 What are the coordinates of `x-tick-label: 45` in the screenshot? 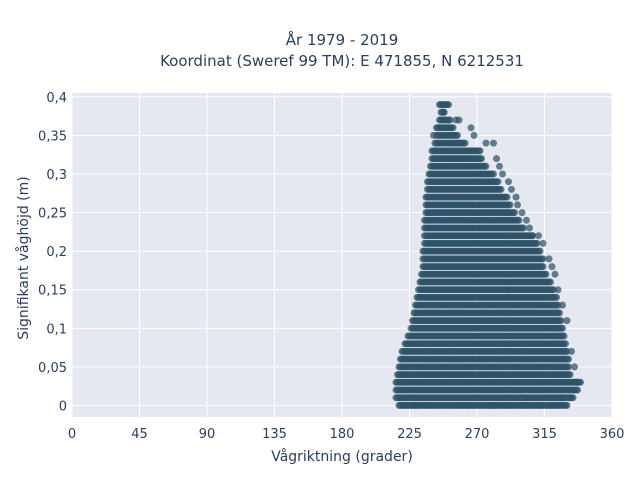 It's located at (139, 434).